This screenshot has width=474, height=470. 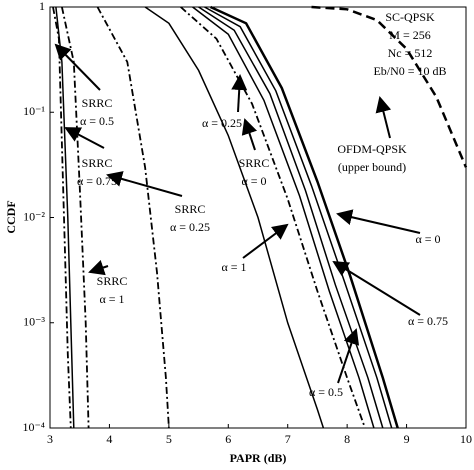 I want to click on x-axis-label: PAPR (dB), so click(x=258, y=458).